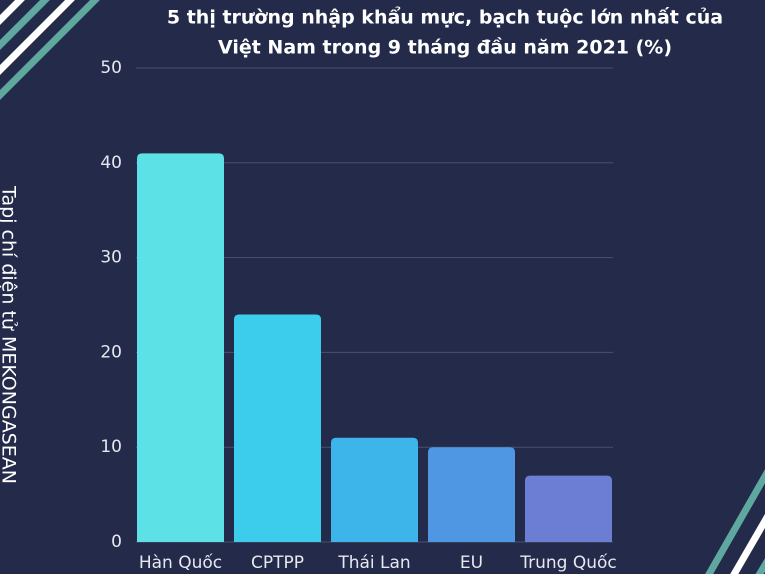 Image resolution: width=765 pixels, height=574 pixels. What do you see at coordinates (568, 562) in the screenshot?
I see `x-tick-label: Trung Quốc` at bounding box center [568, 562].